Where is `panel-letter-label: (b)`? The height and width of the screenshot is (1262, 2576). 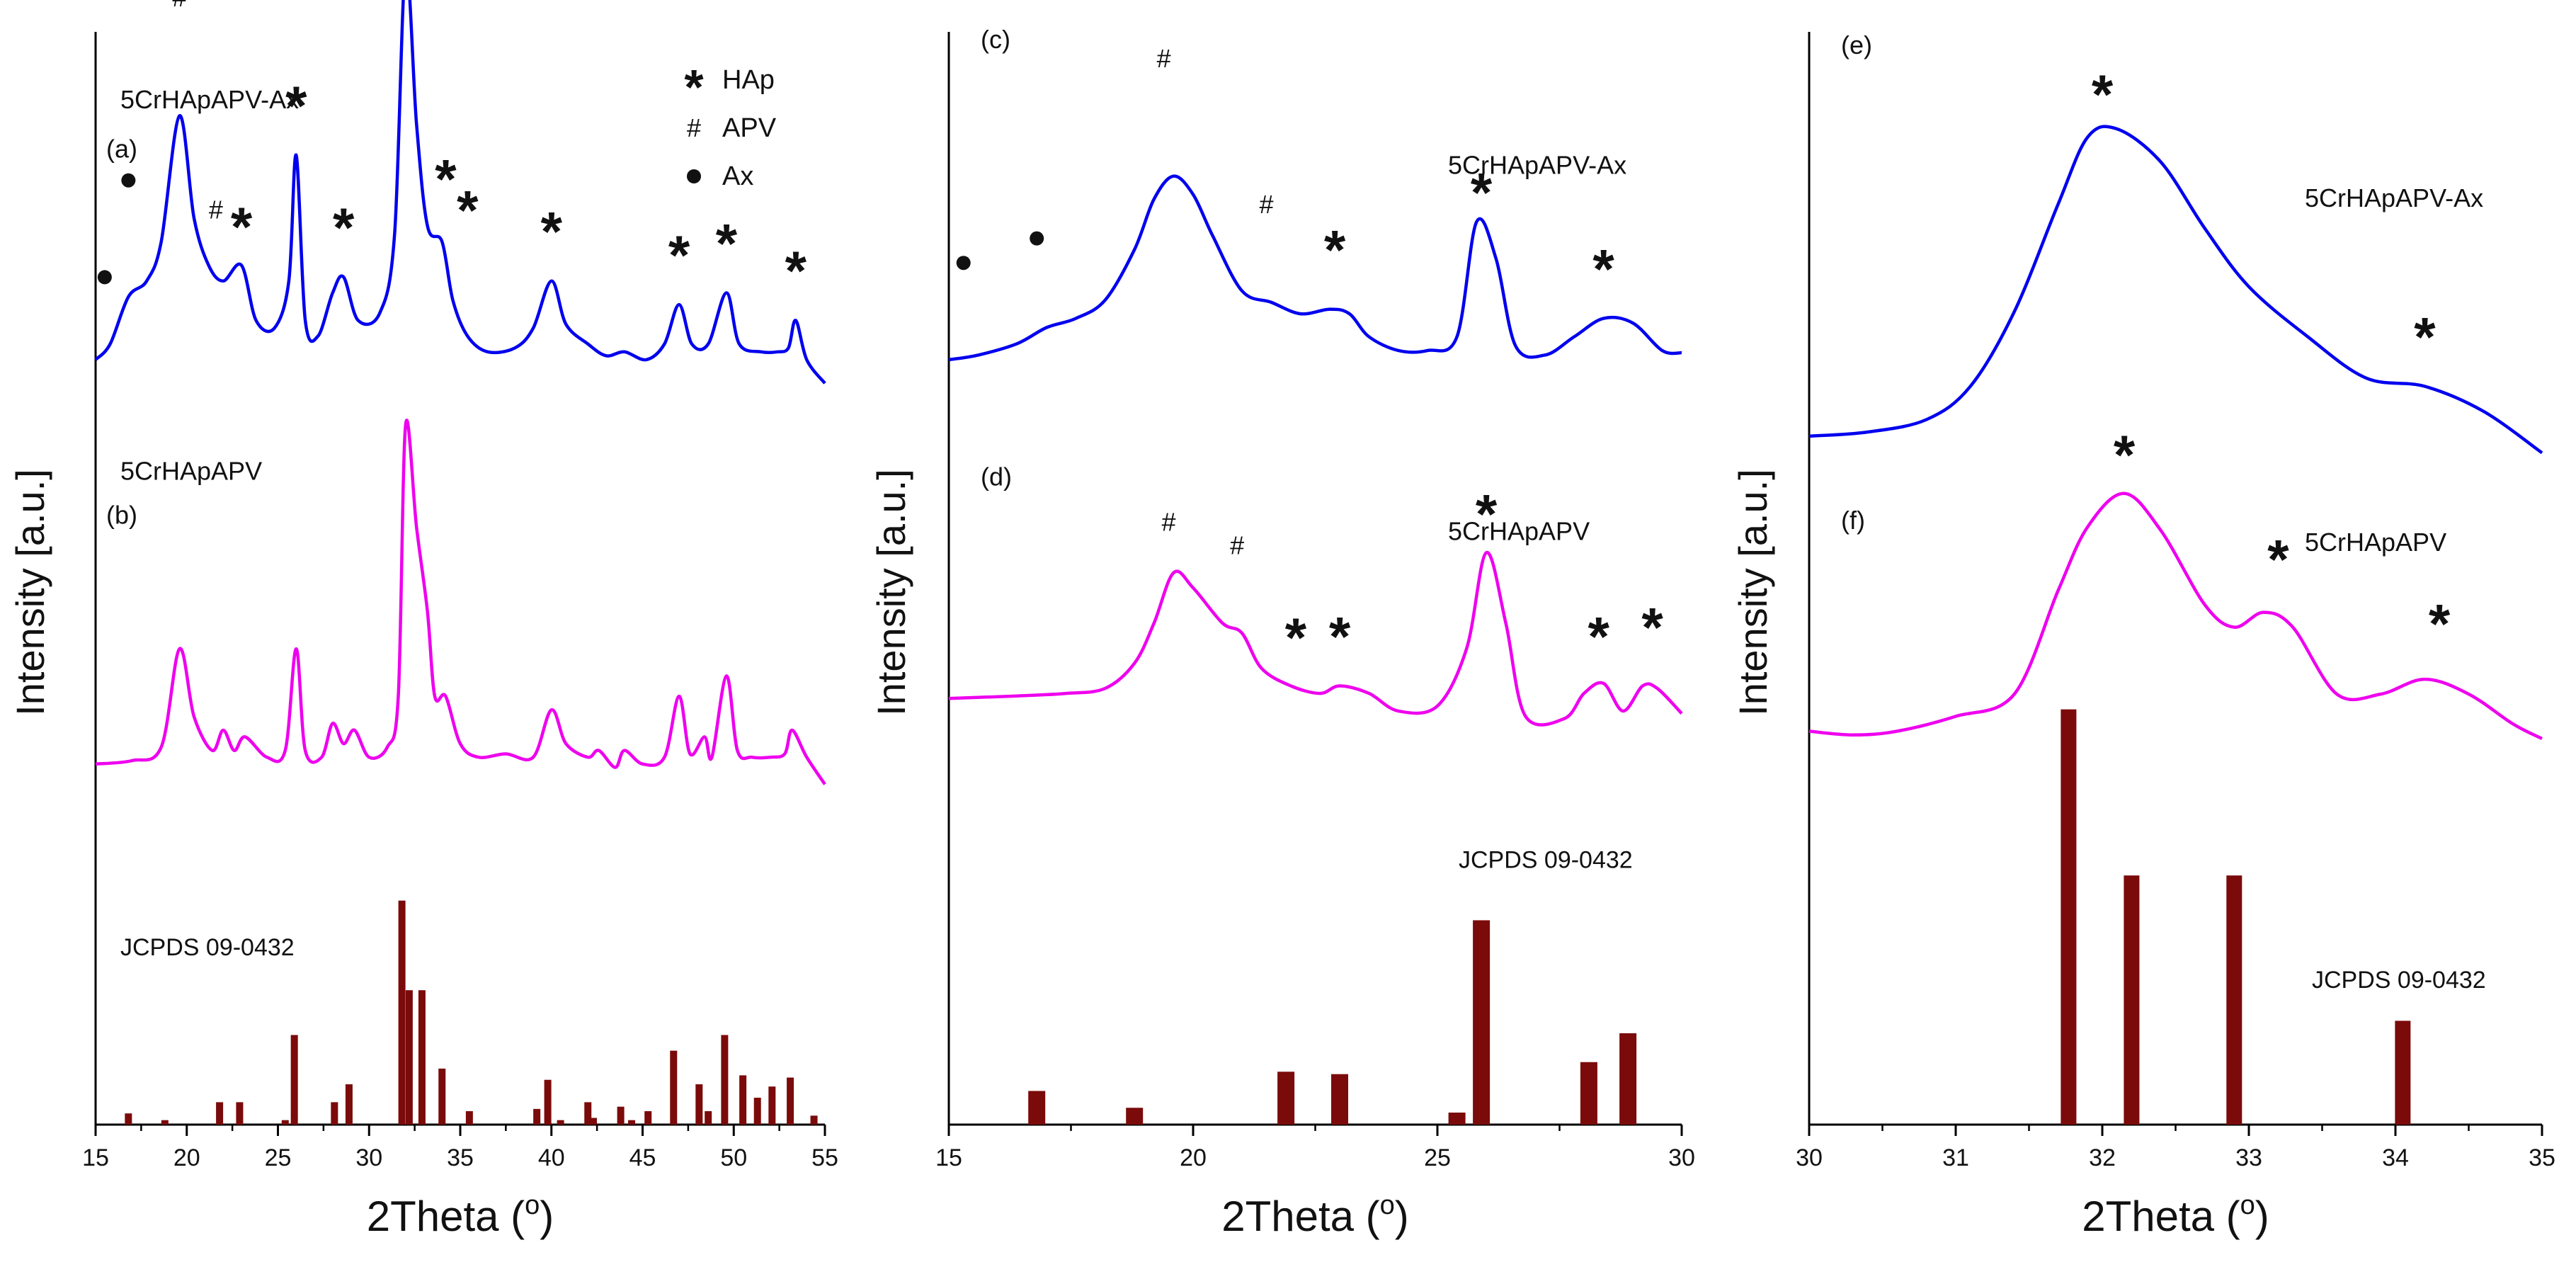
panel-letter-label: (b) is located at coordinates (122, 514).